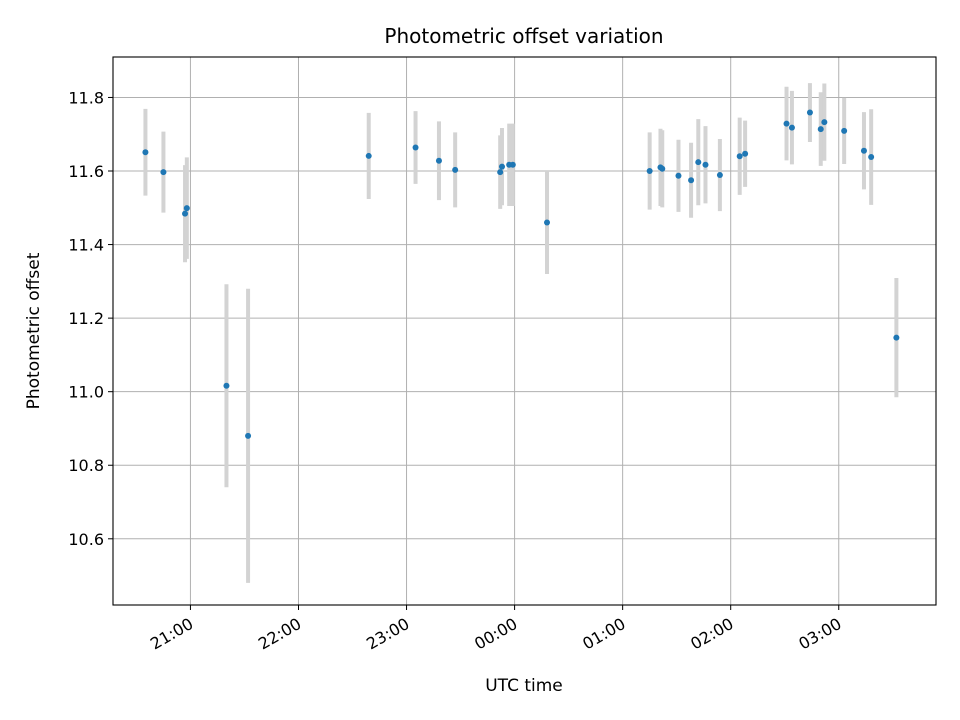  Describe the element at coordinates (603, 634) in the screenshot. I see `x-tick-label: 01:00` at that location.